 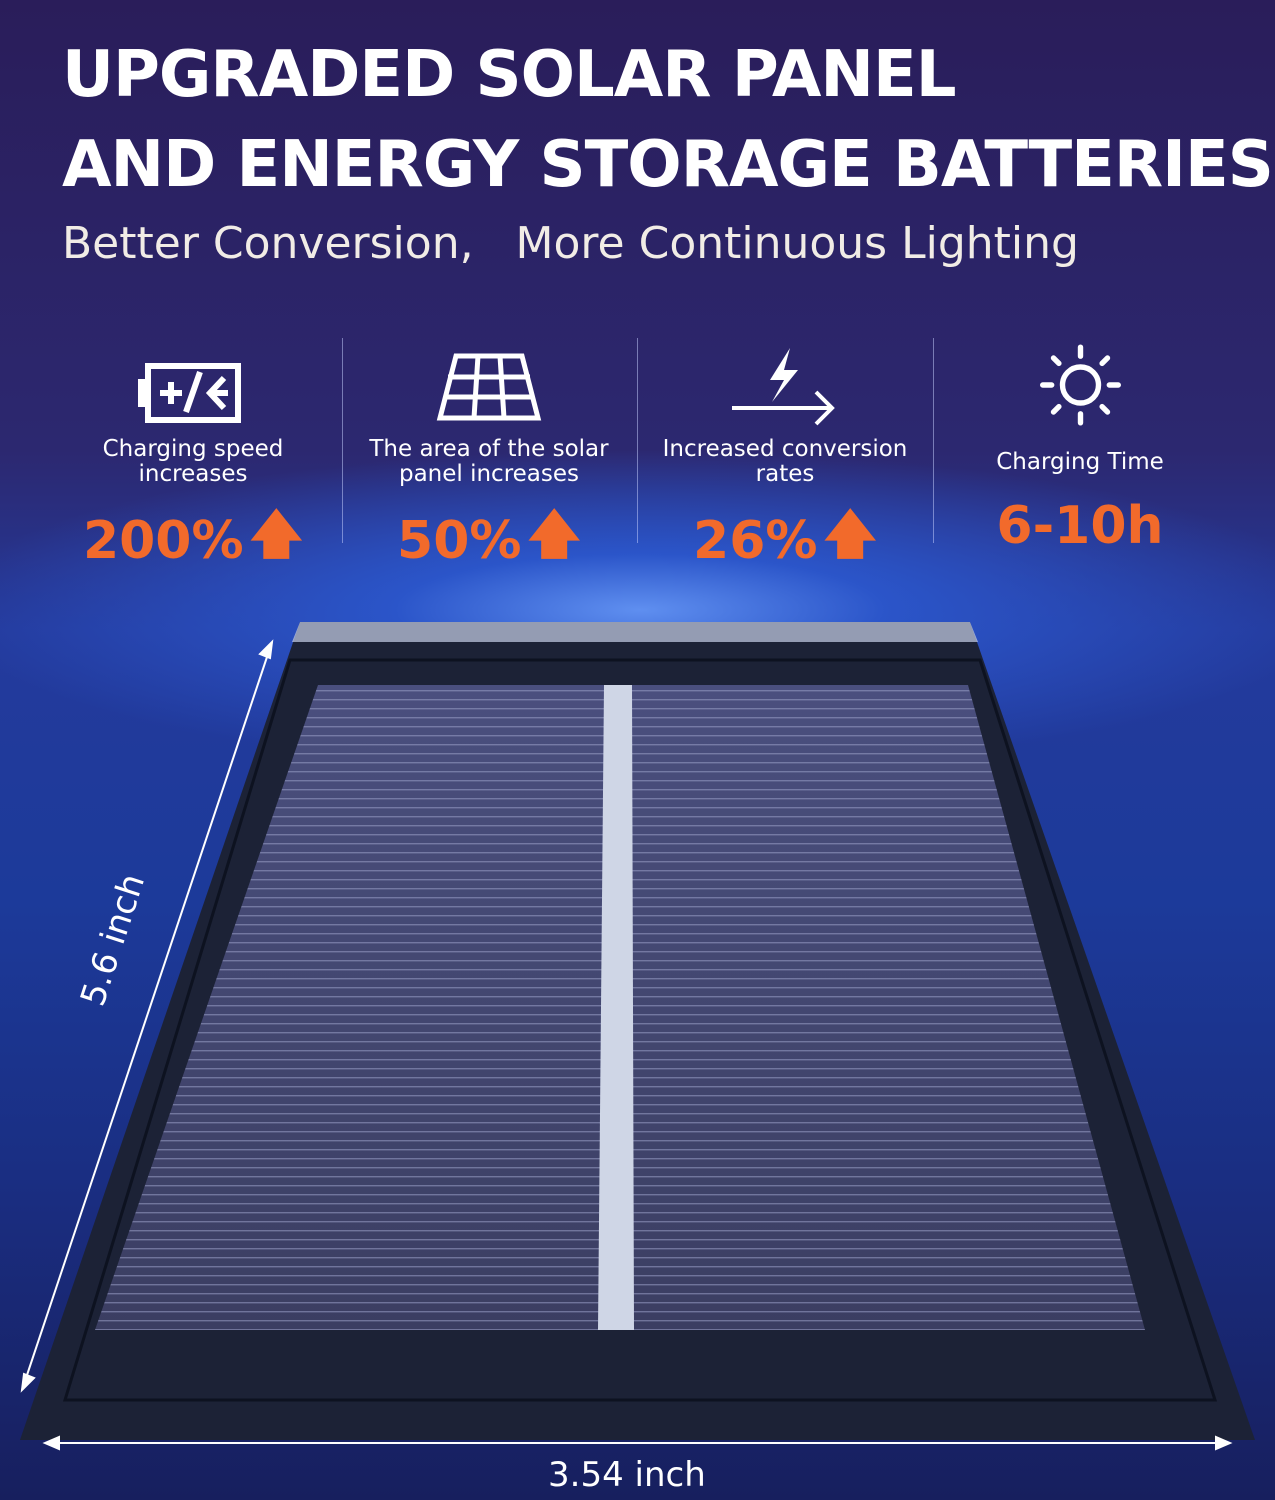 I want to click on bus-strip, so click(x=616, y=1007).